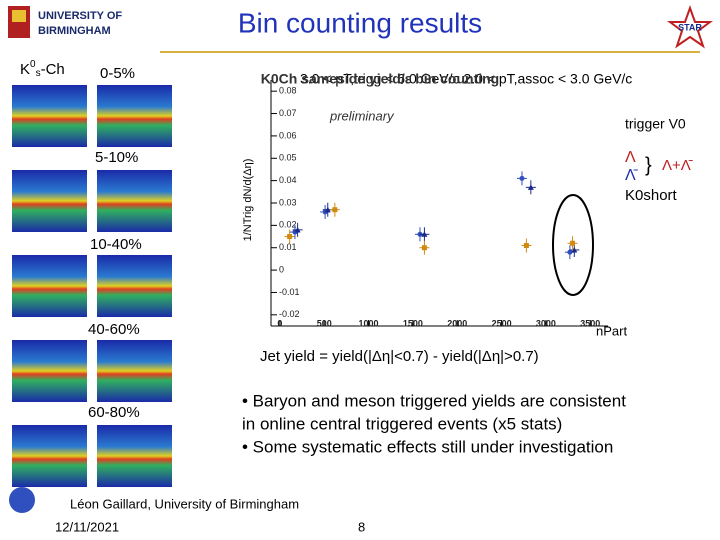  I want to click on preliminary: preliminary, so click(362, 115).